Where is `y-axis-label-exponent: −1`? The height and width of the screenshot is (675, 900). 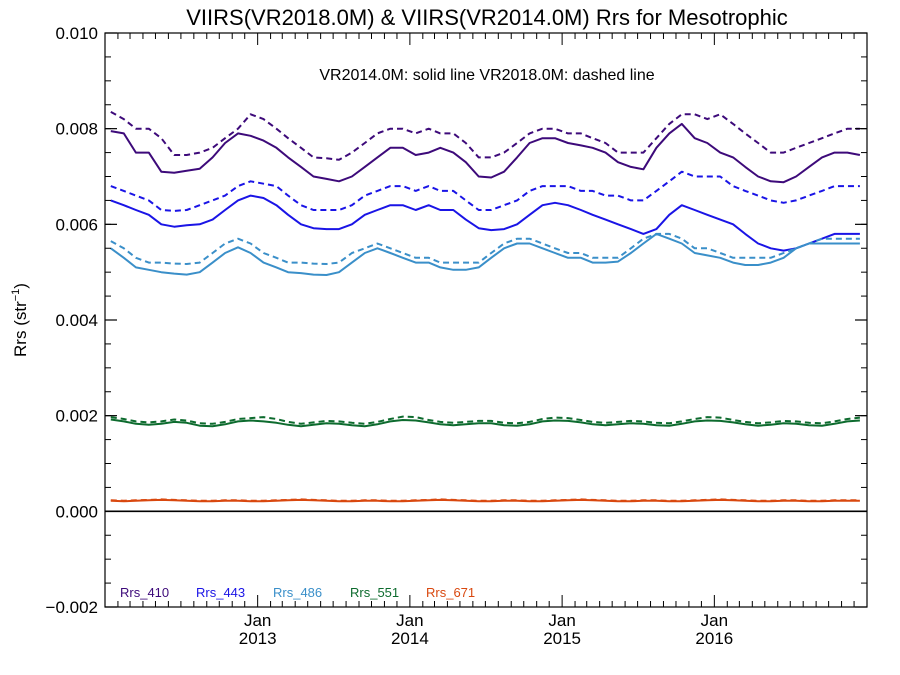 y-axis-label-exponent: −1 is located at coordinates (16, 295).